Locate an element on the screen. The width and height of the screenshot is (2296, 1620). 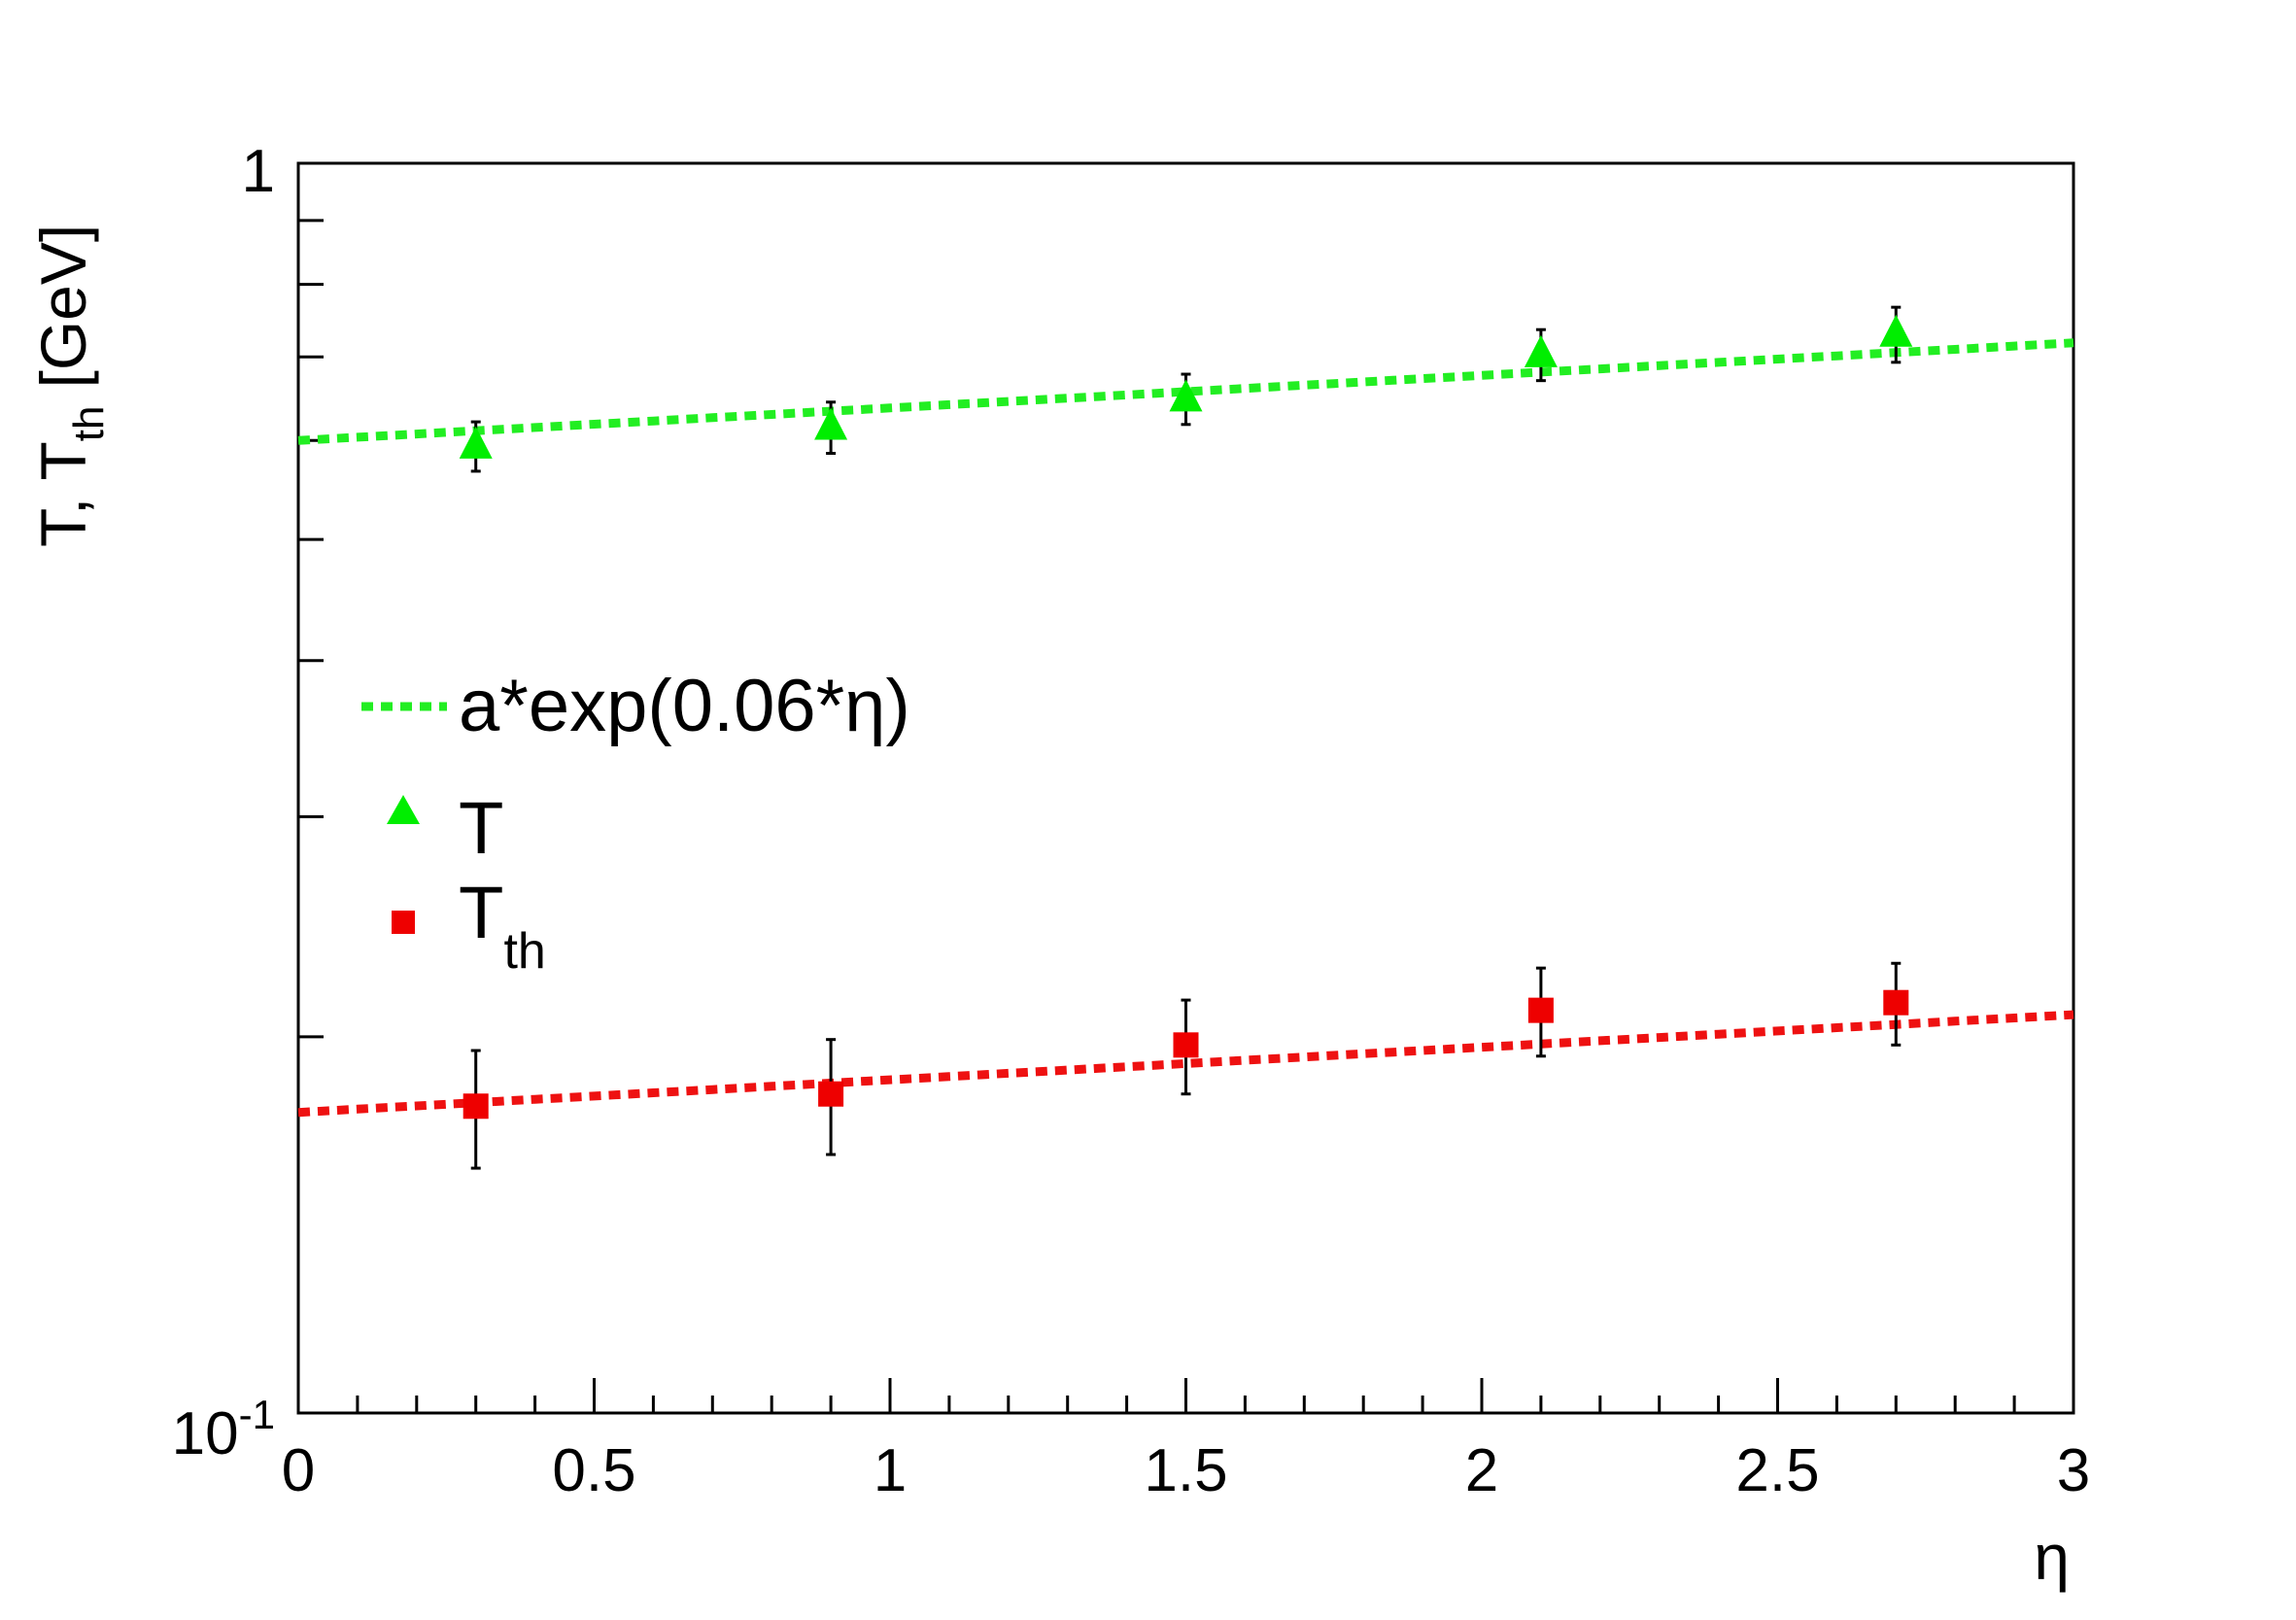
y-axis-title: T, Tth [GeV] is located at coordinates (70, 385).